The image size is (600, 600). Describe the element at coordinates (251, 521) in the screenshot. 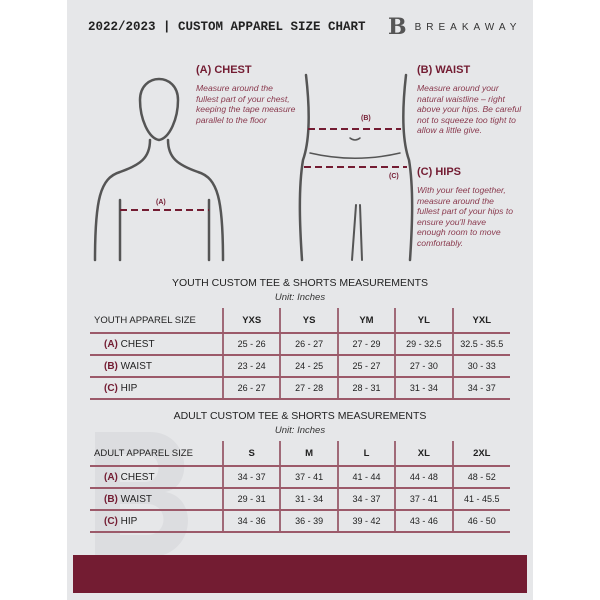

I see `cell: 34 - 36` at that location.